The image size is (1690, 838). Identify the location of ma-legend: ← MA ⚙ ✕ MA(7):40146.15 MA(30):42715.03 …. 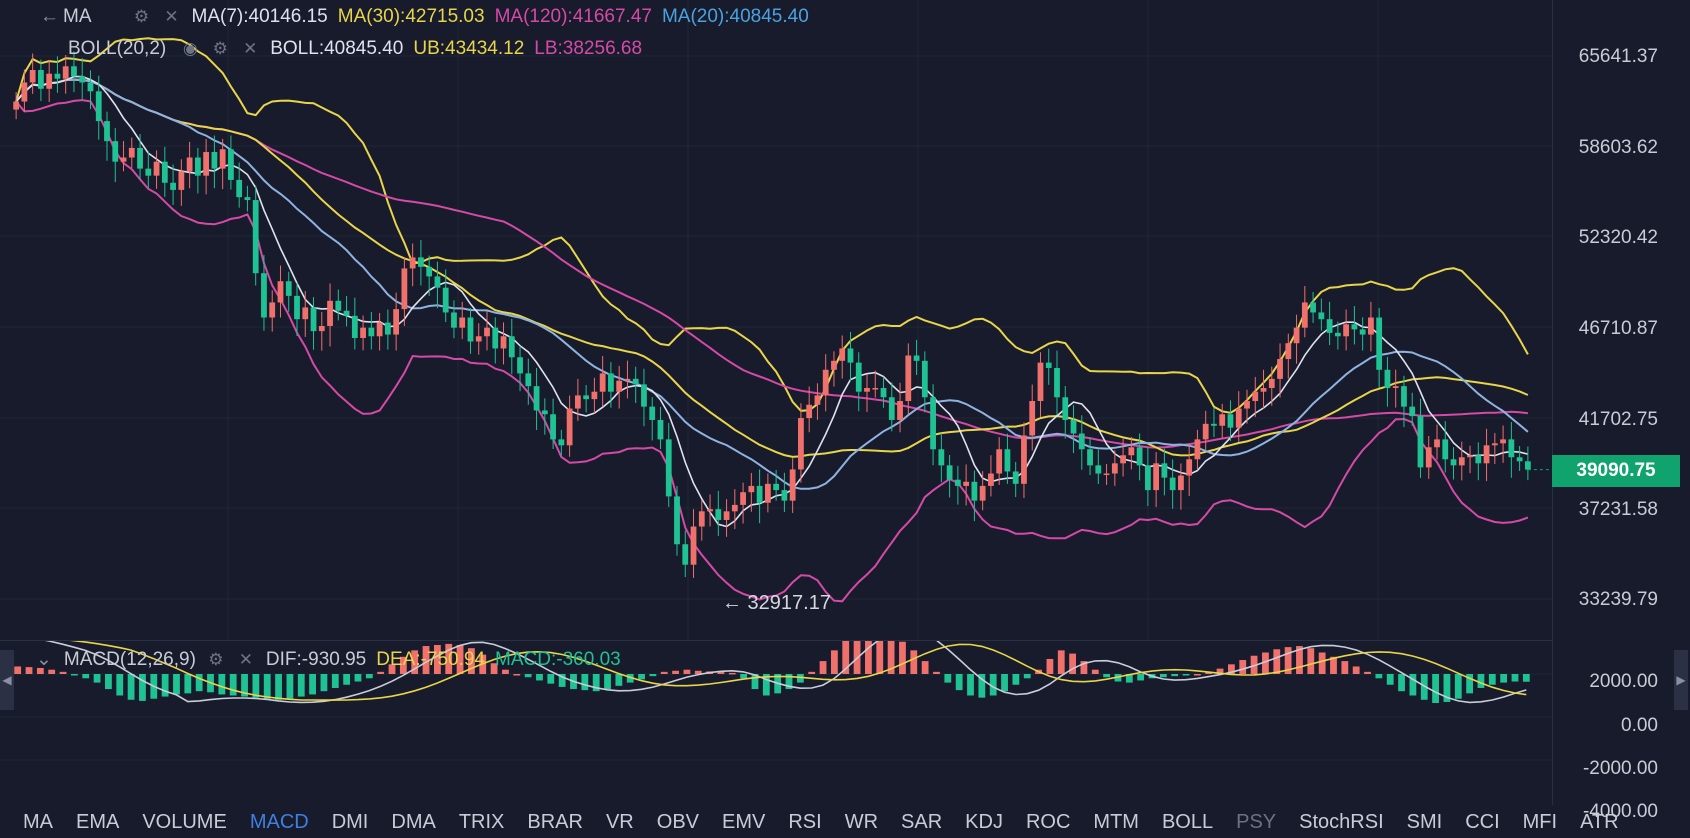
(429, 17).